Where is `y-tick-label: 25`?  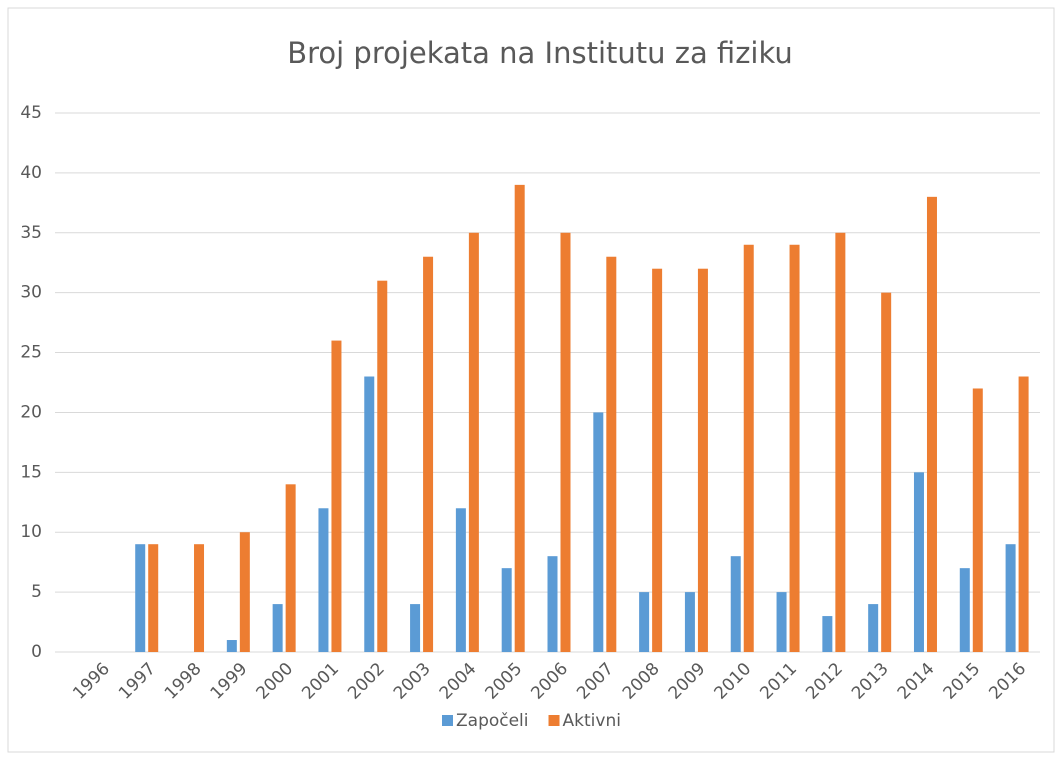 y-tick-label: 25 is located at coordinates (31, 353).